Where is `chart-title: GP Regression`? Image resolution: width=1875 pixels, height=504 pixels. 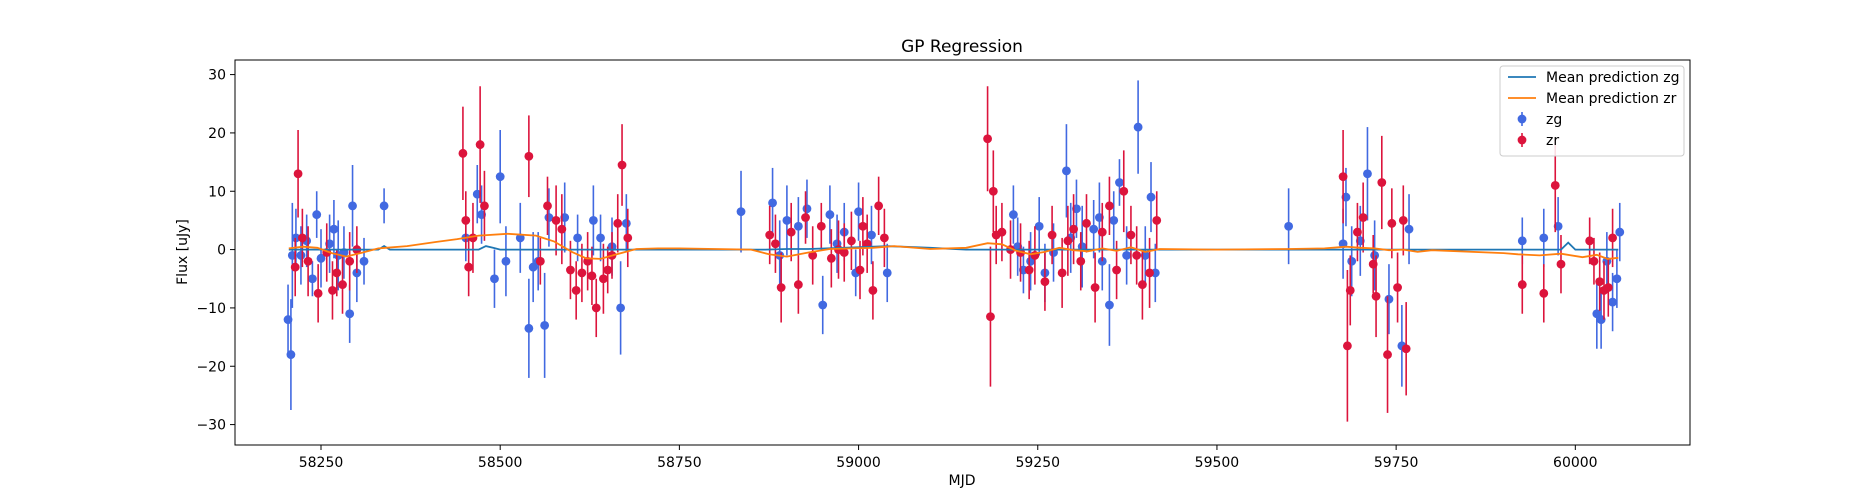 chart-title: GP Regression is located at coordinates (962, 47).